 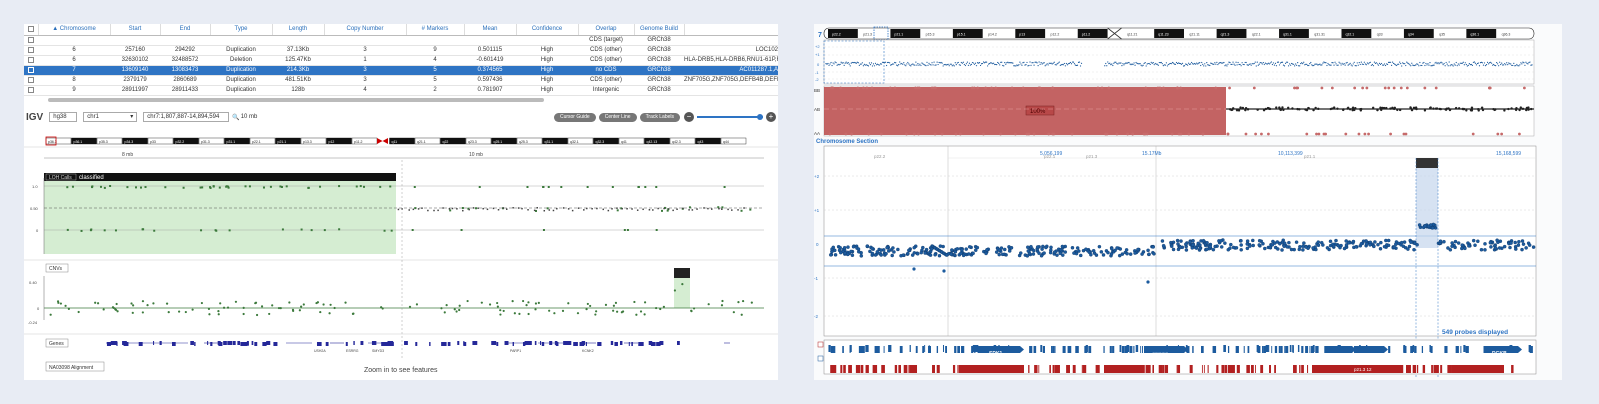 What do you see at coordinates (547, 30) in the screenshot?
I see `col-confidence: Confidence` at bounding box center [547, 30].